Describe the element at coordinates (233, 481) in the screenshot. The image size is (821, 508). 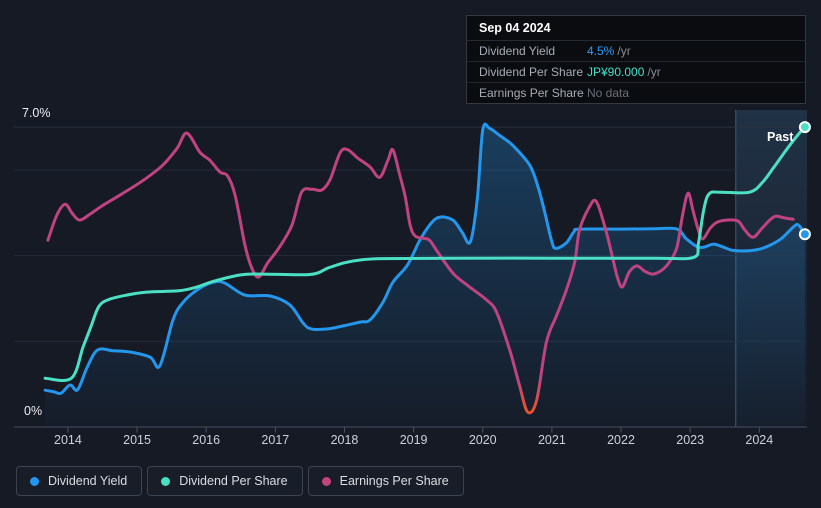
I see `legend-label: Dividend Per Share` at that location.